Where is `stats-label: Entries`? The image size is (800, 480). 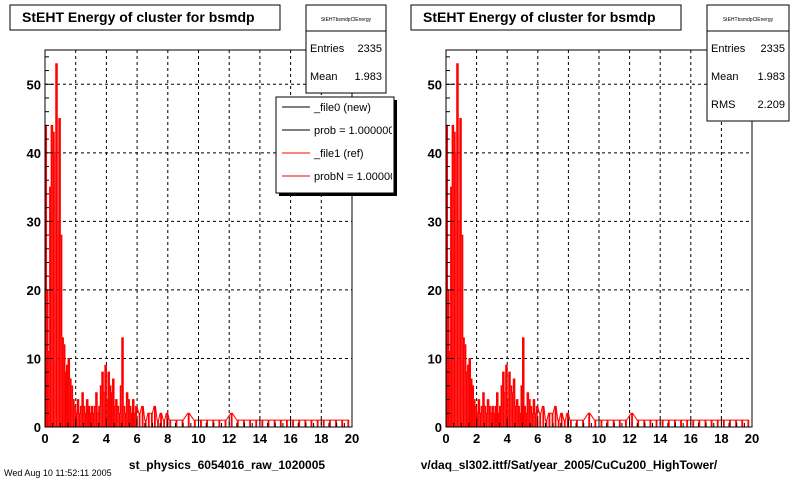 stats-label: Entries is located at coordinates (728, 49).